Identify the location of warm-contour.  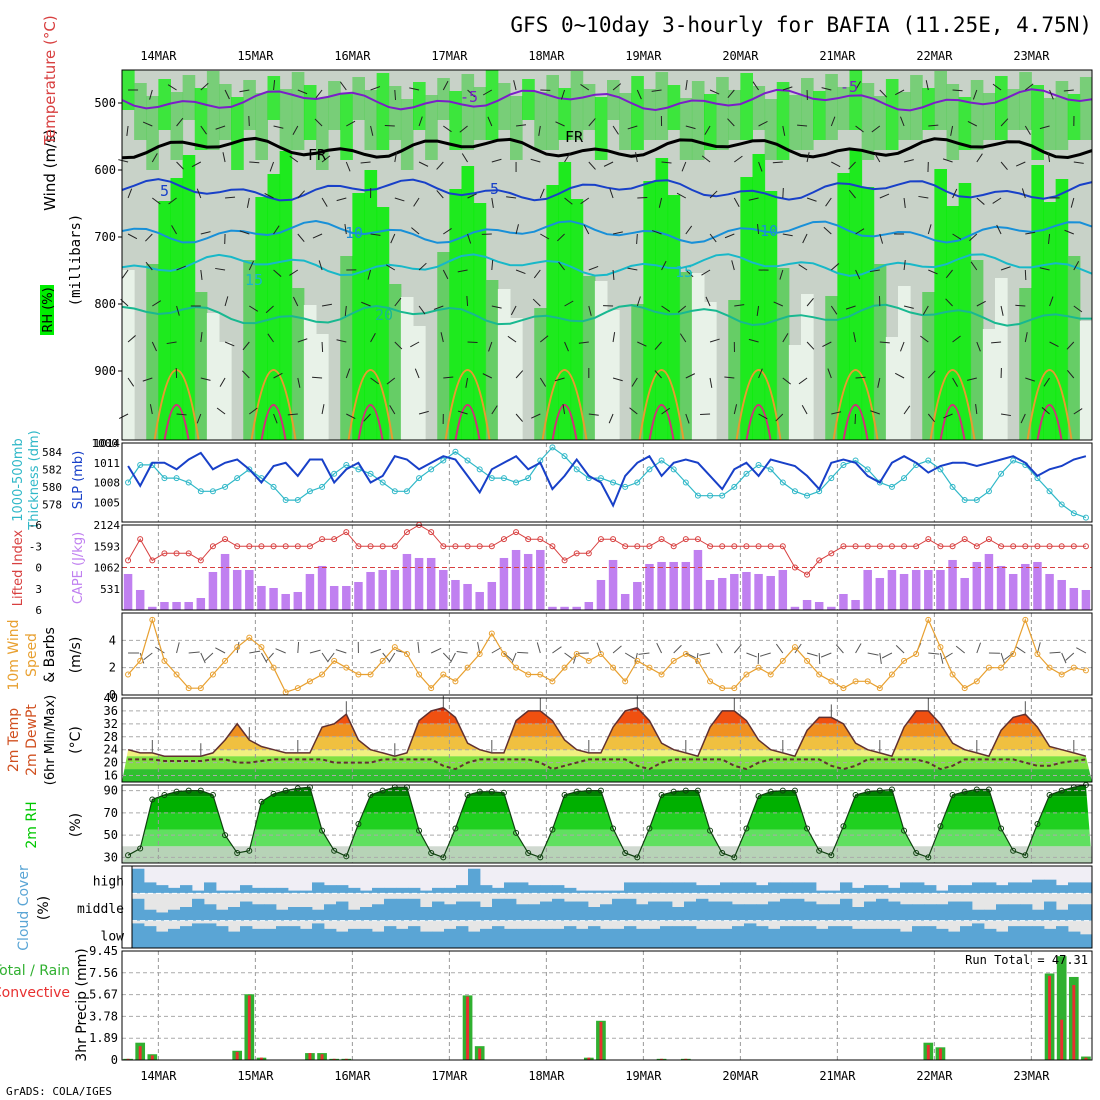
(564, 405).